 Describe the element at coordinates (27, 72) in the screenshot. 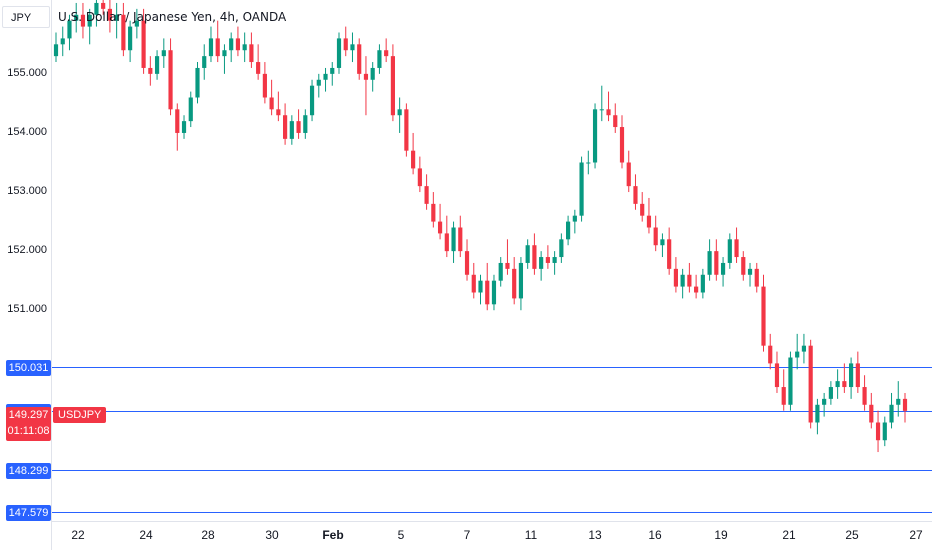

I see `price-tick-label: 155.000` at that location.